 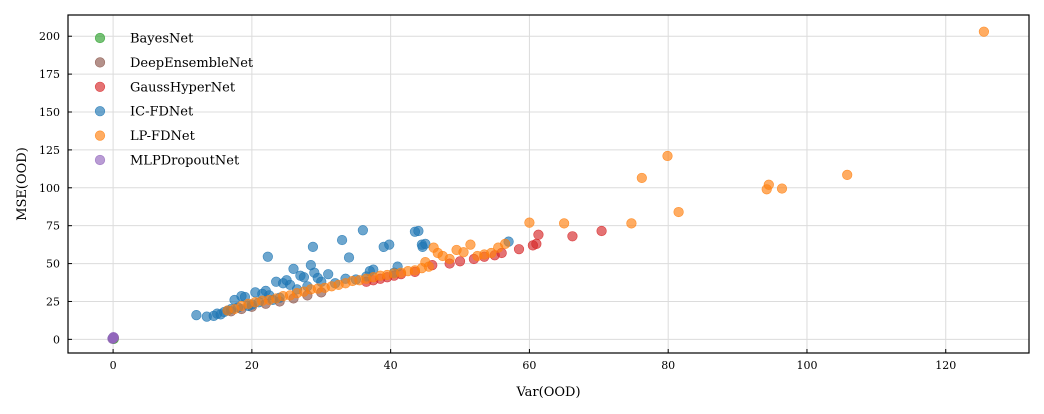 I want to click on x-tick-label: 120, so click(x=945, y=365).